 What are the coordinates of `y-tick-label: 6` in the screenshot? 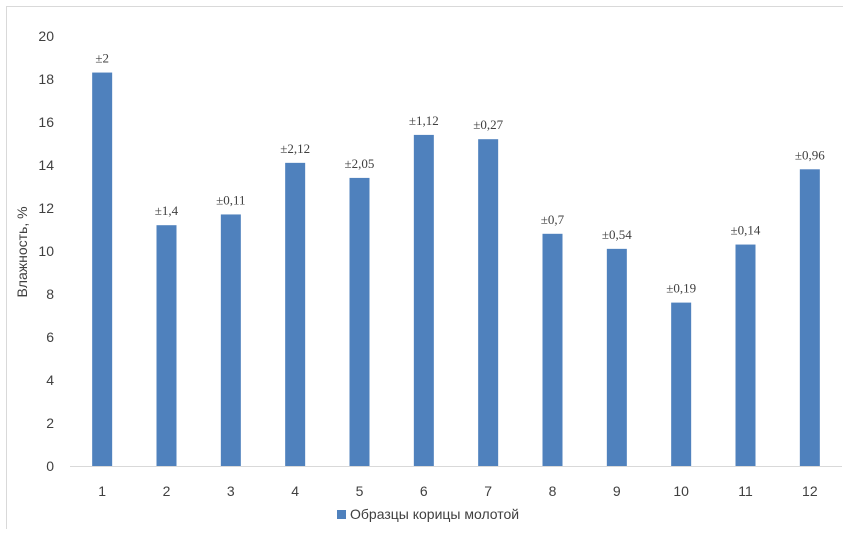 It's located at (50, 337).